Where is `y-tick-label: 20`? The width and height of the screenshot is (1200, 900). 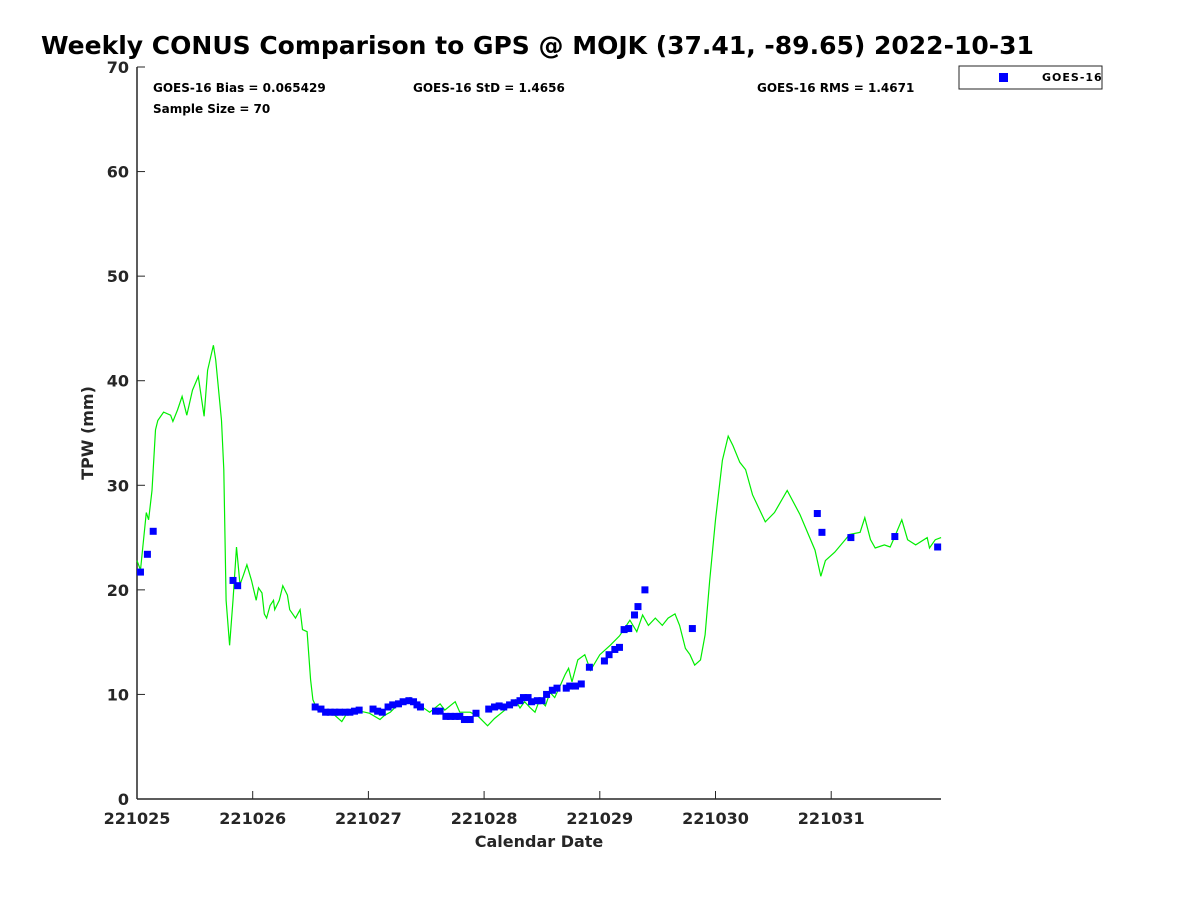 y-tick-label: 20 is located at coordinates (118, 590).